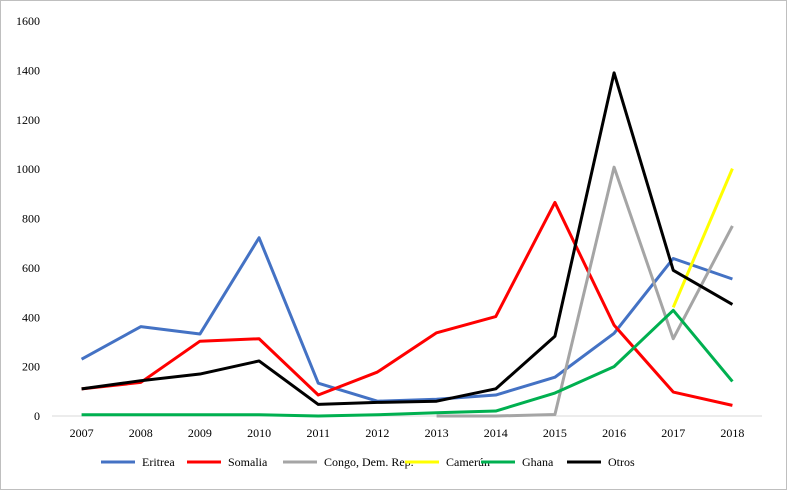  I want to click on legend-label: Camerún, so click(468, 462).